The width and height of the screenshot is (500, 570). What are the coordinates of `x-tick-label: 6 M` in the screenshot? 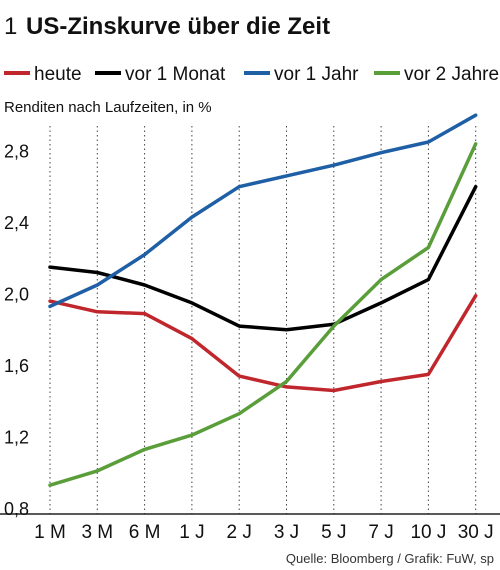 It's located at (145, 532).